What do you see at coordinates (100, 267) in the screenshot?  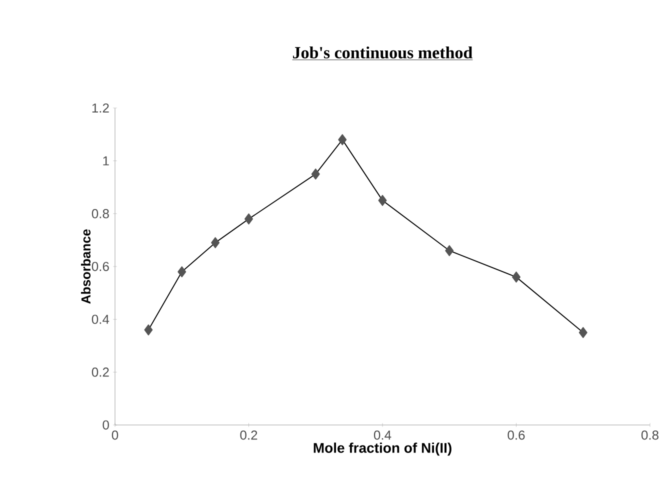 I see `y-tick-label: 0.6` at bounding box center [100, 267].